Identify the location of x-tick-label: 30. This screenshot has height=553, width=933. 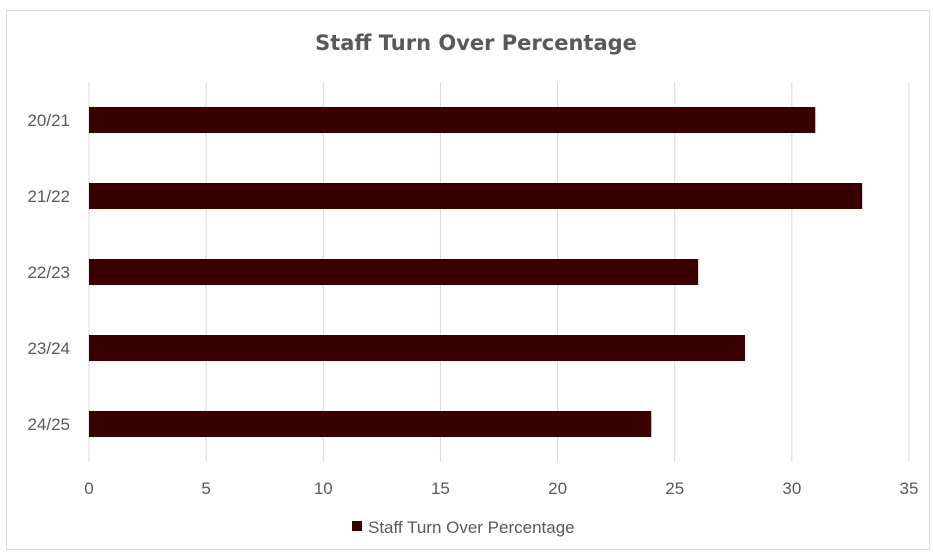
(791, 488).